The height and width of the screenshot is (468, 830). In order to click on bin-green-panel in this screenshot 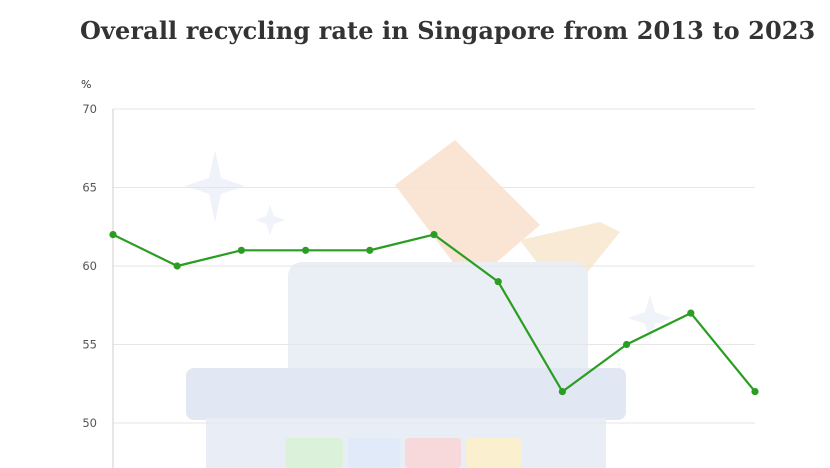, I will do `click(314, 453)`.